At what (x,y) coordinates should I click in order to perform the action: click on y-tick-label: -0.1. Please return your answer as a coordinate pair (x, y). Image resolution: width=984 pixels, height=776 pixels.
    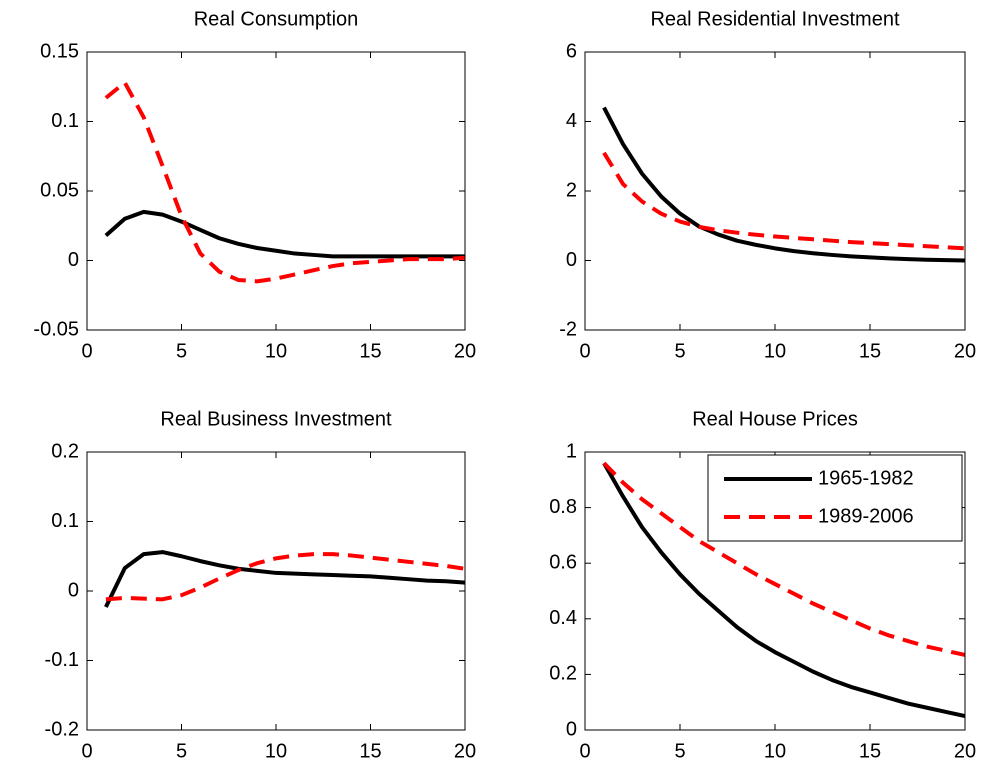
    Looking at the image, I should click on (62, 660).